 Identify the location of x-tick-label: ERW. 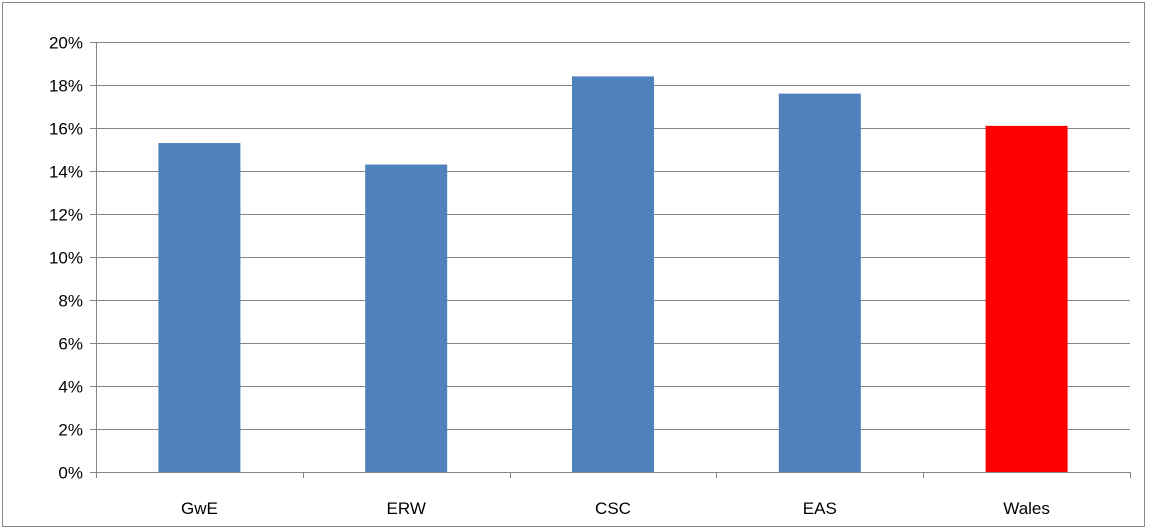
(406, 508).